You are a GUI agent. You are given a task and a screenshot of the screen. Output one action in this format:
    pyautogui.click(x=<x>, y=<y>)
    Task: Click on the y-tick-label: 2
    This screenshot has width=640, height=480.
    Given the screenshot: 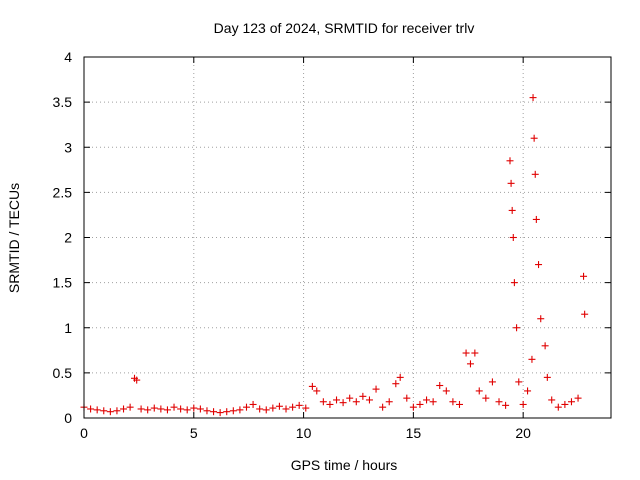 What is the action you would take?
    pyautogui.click(x=68, y=238)
    